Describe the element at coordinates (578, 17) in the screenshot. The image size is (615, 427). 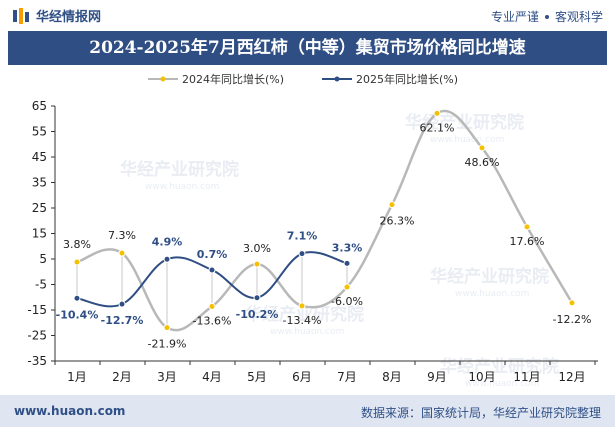
I see `slogan-right: 客观科学` at that location.